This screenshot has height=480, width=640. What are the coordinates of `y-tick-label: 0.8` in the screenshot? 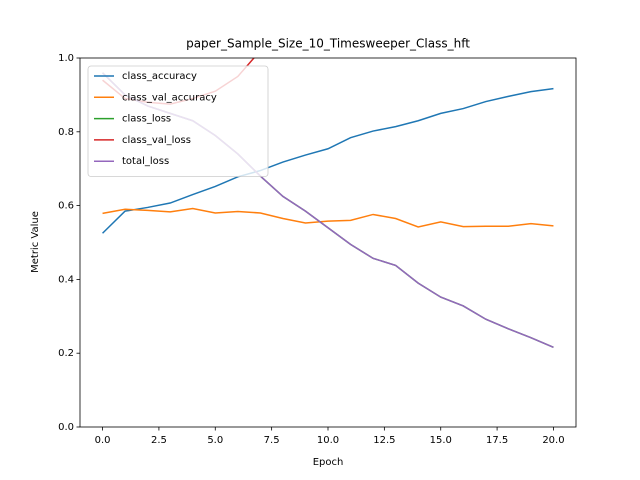 It's located at (66, 132).